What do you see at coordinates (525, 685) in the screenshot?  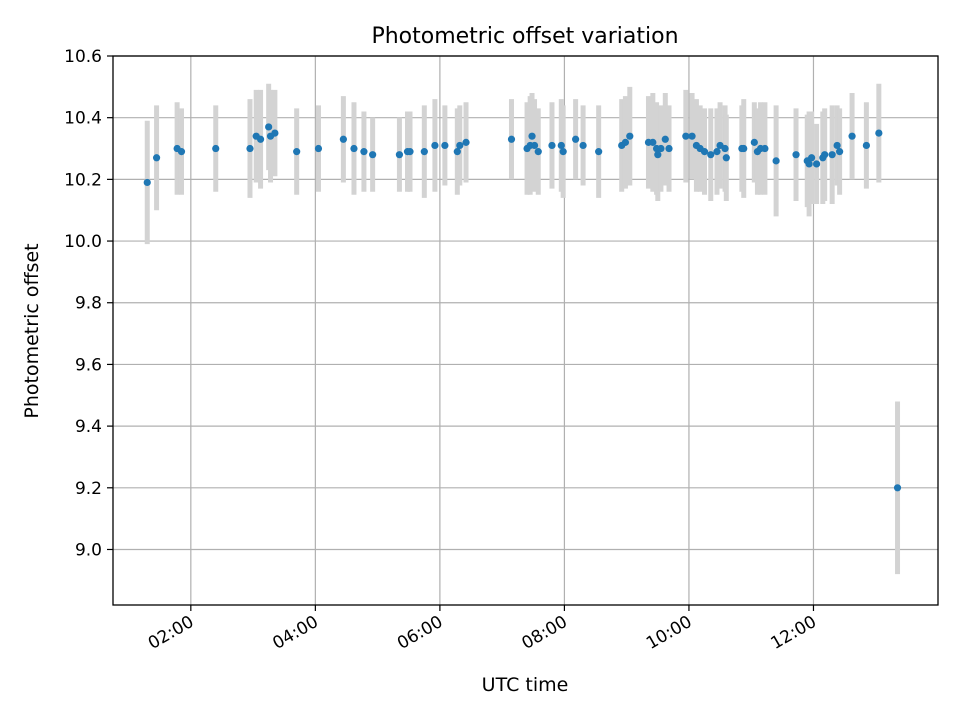 I see `x-axis-label: UTC time` at bounding box center [525, 685].